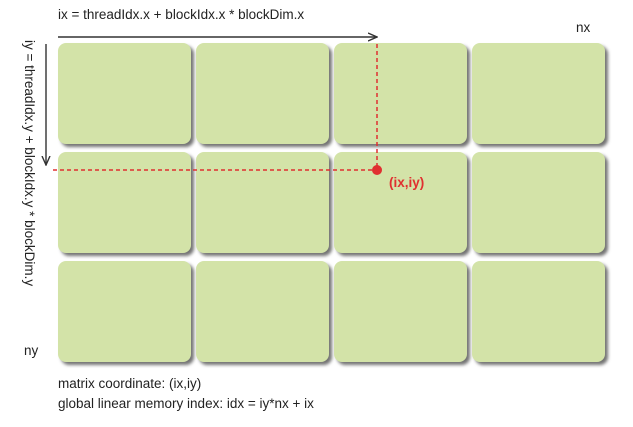 This screenshot has width=633, height=427. Describe the element at coordinates (407, 182) in the screenshot. I see `point-label: (ix,iy)` at that location.